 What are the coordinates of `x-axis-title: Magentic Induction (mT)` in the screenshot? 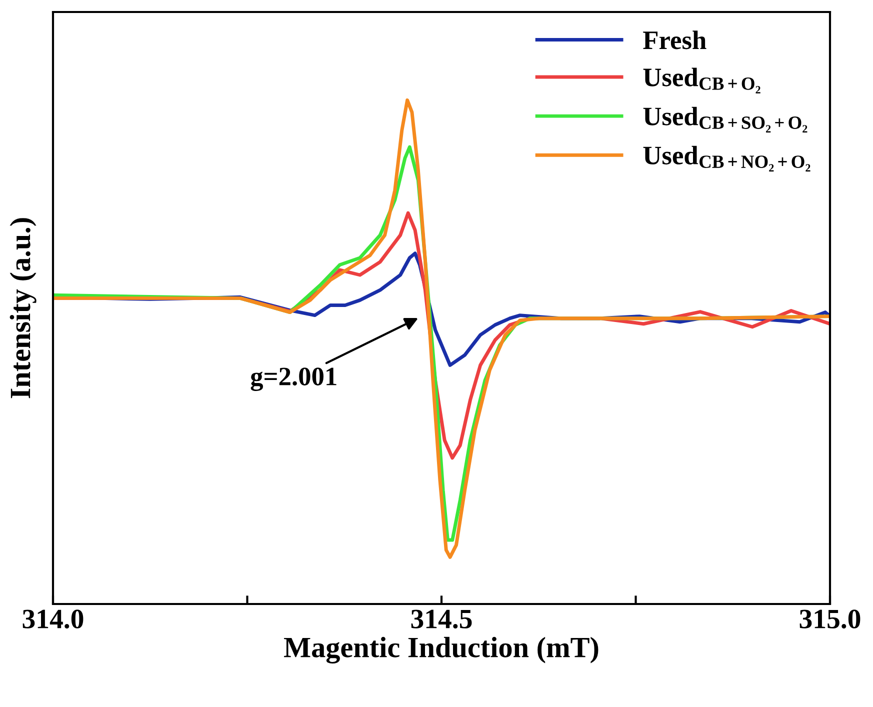 It's located at (441, 650).